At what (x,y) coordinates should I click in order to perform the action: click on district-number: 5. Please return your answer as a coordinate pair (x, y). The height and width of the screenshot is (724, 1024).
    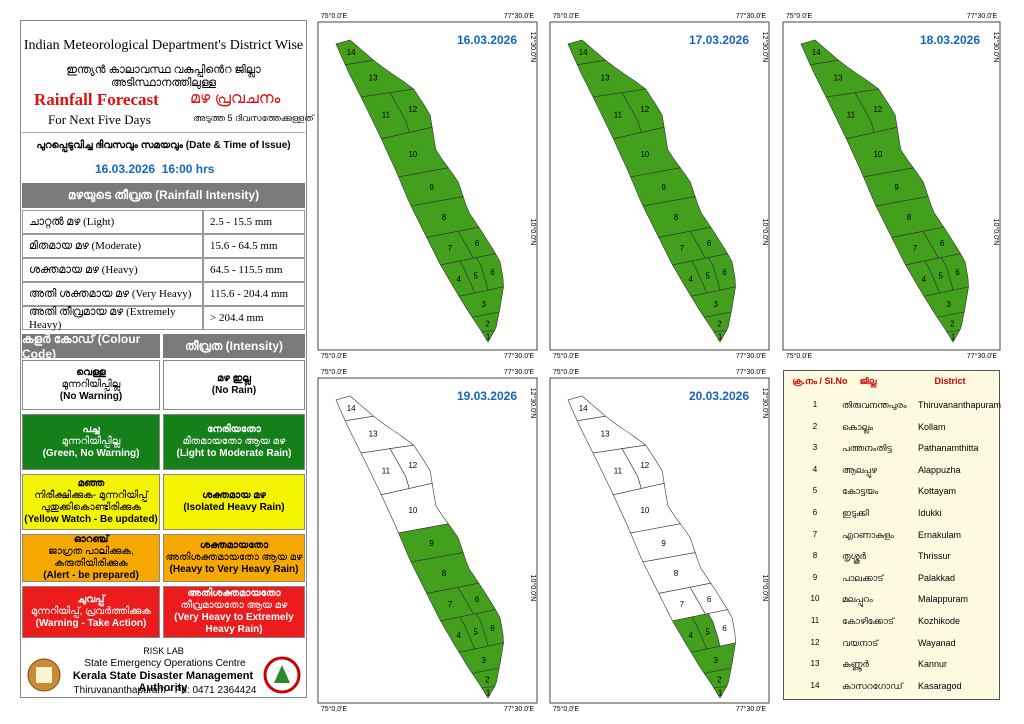
    Looking at the image, I should click on (475, 632).